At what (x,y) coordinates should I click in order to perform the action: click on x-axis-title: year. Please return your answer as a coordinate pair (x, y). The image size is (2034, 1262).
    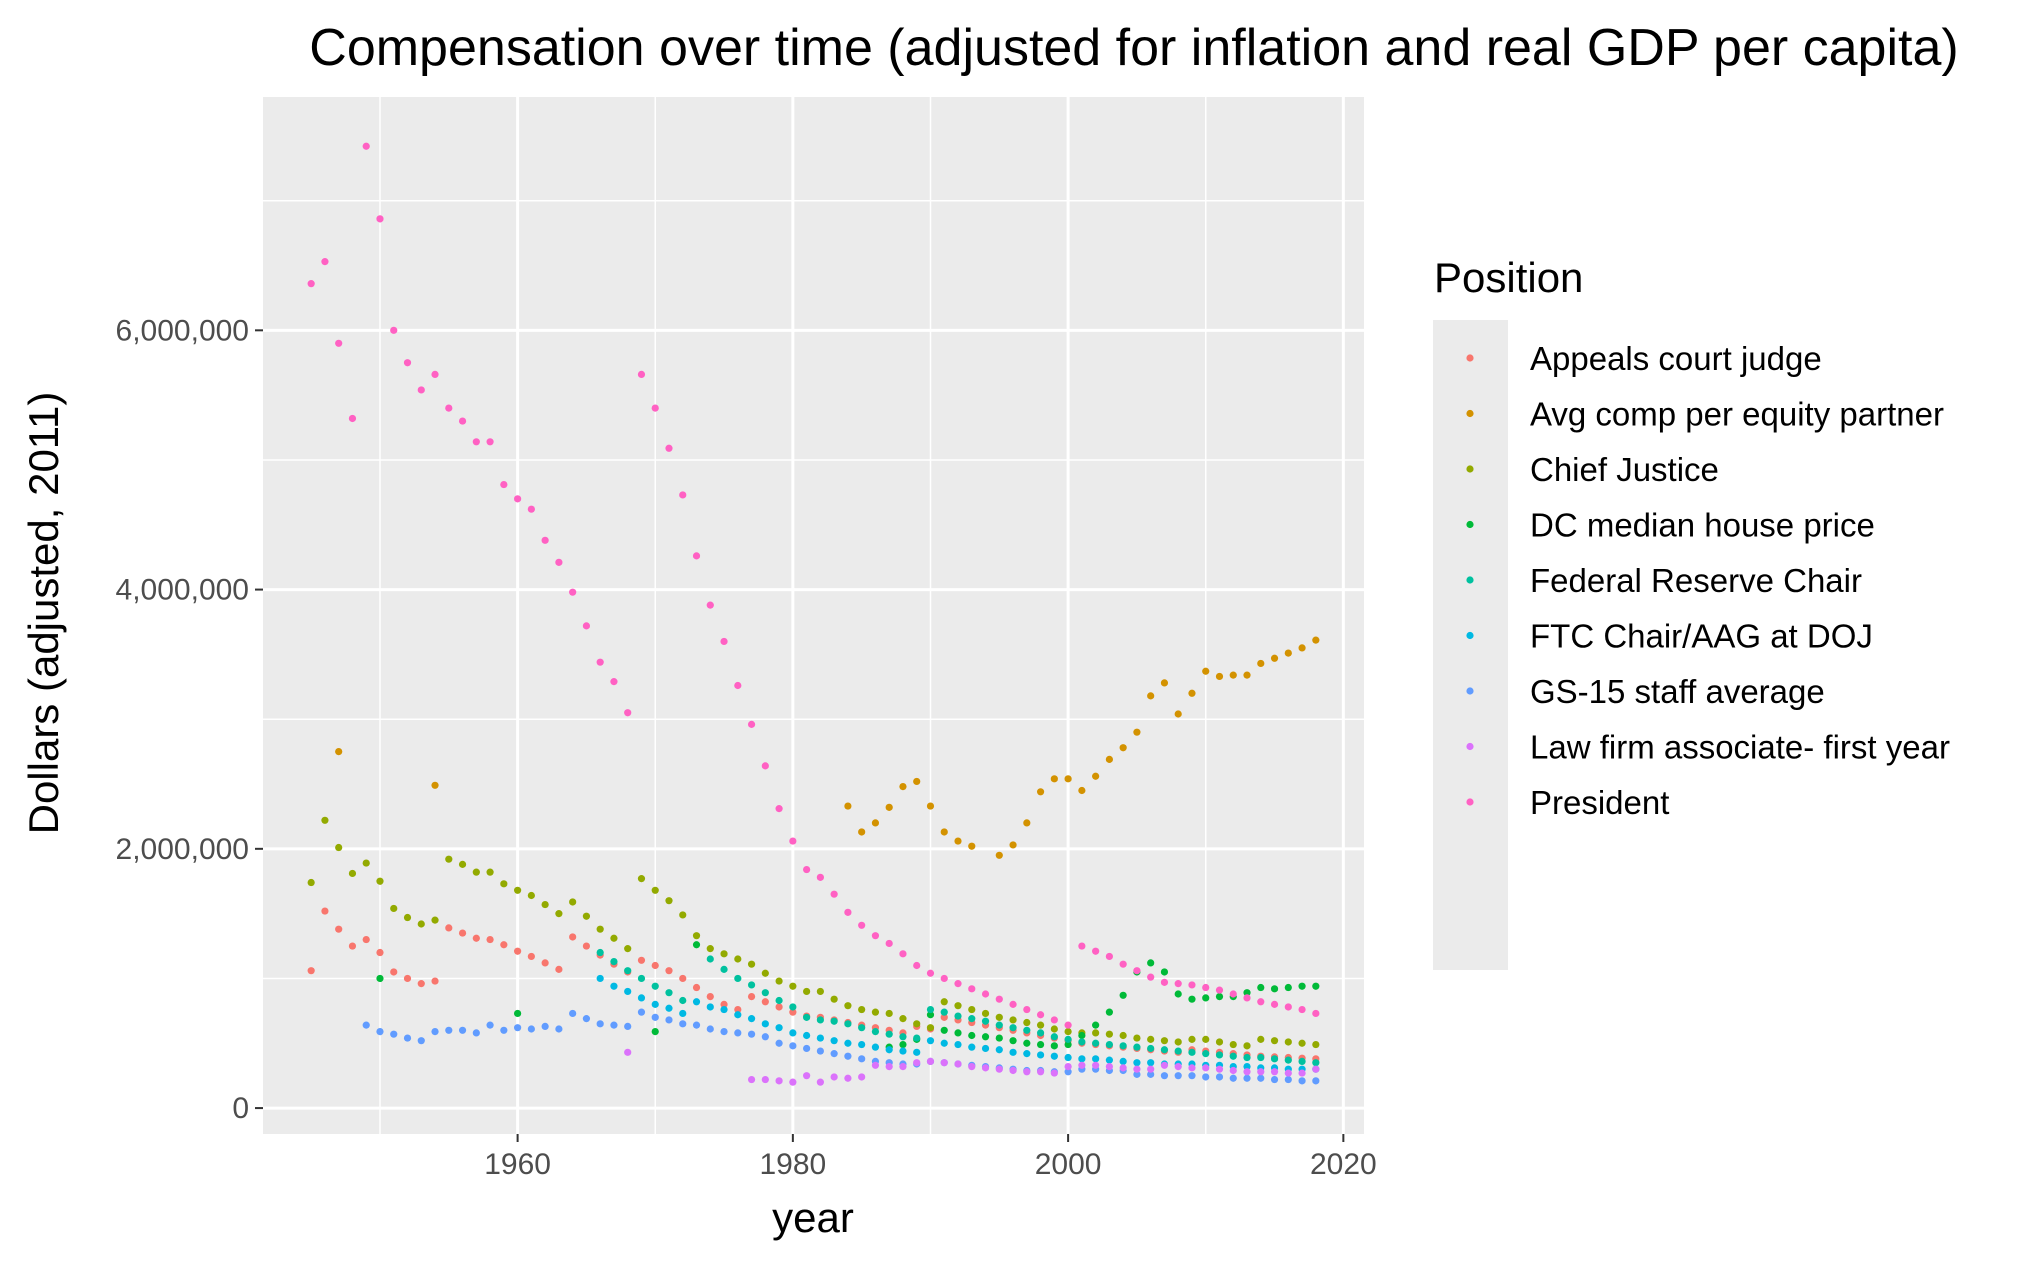
    Looking at the image, I should click on (813, 1217).